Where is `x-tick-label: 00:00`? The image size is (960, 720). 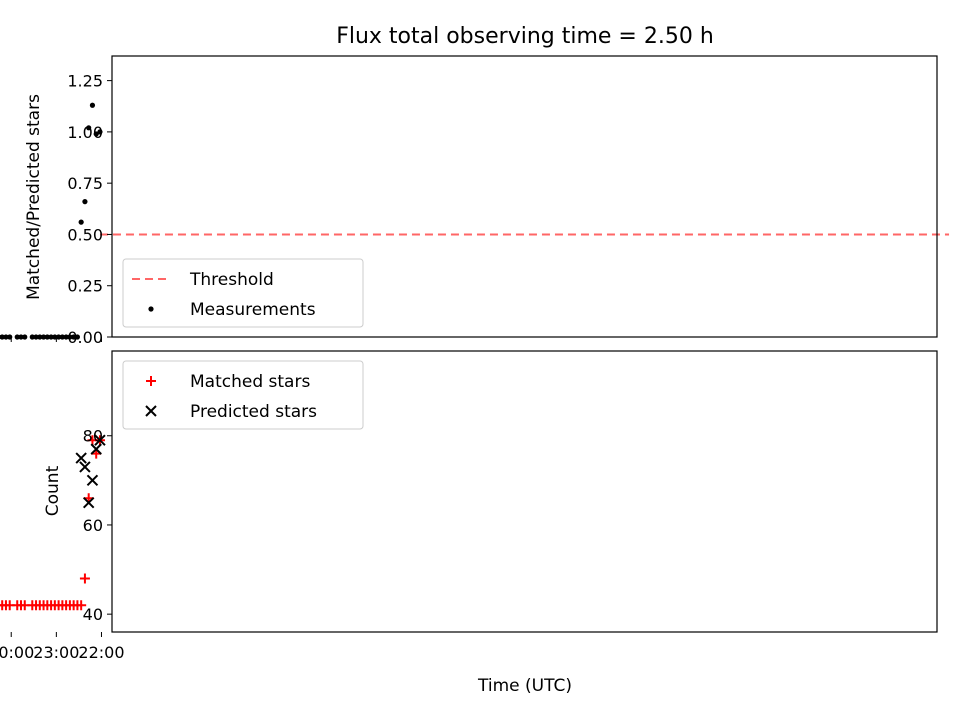 x-tick-label: 00:00 is located at coordinates (17, 652).